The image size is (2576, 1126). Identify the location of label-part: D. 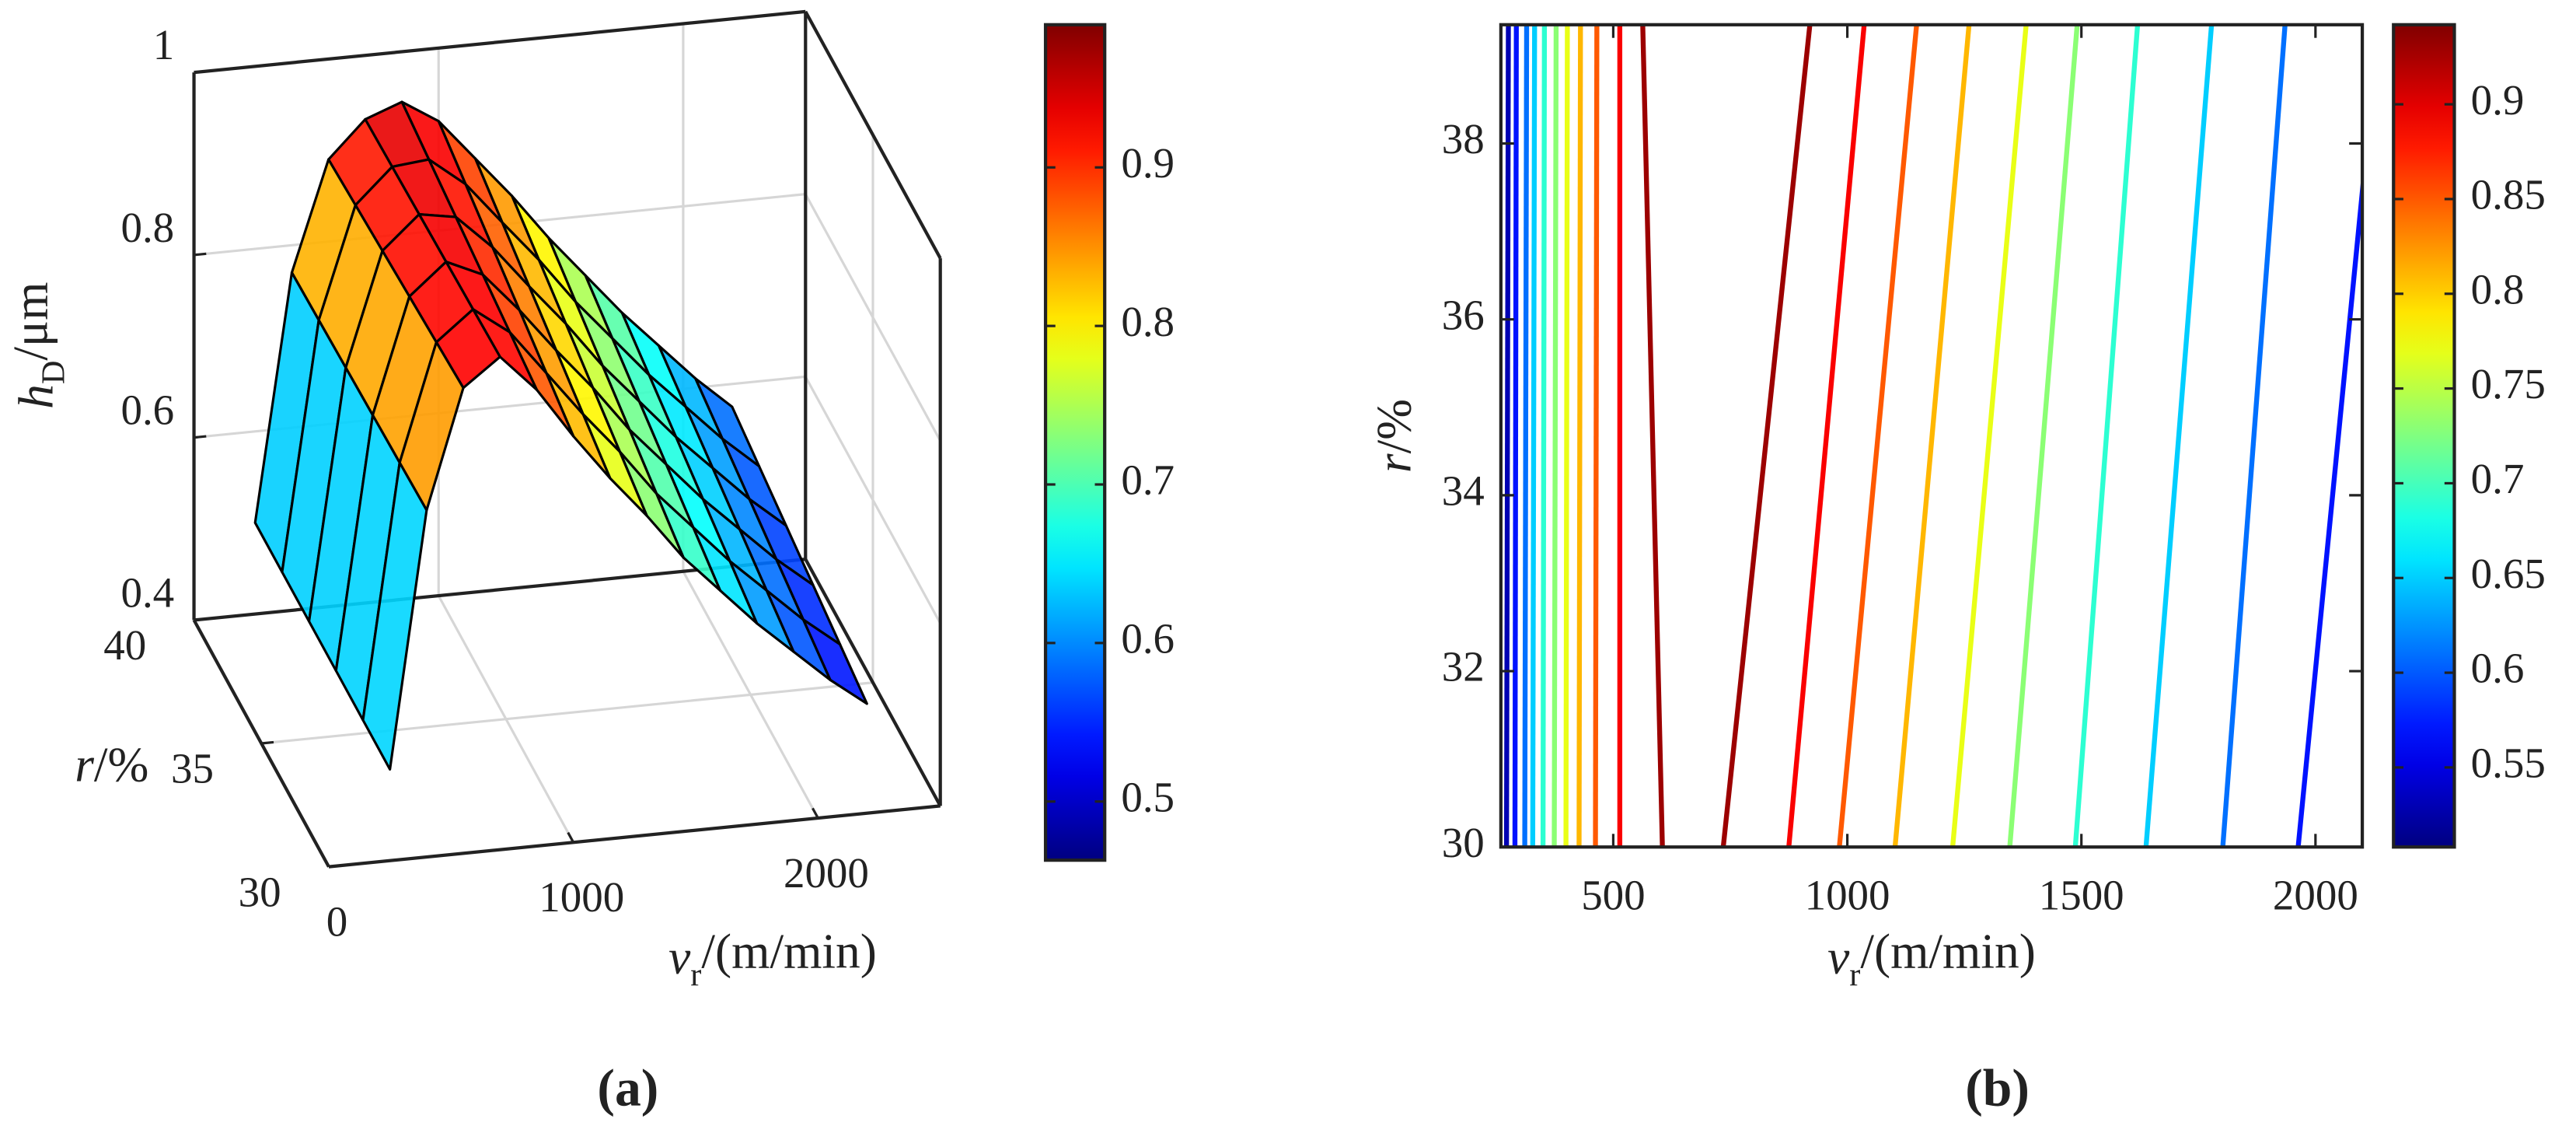
(54, 373).